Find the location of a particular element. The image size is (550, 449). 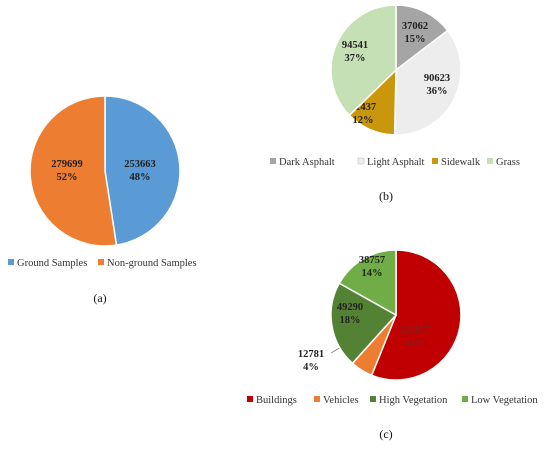

data-label-percent-light-asphalt: 36% is located at coordinates (437, 91).